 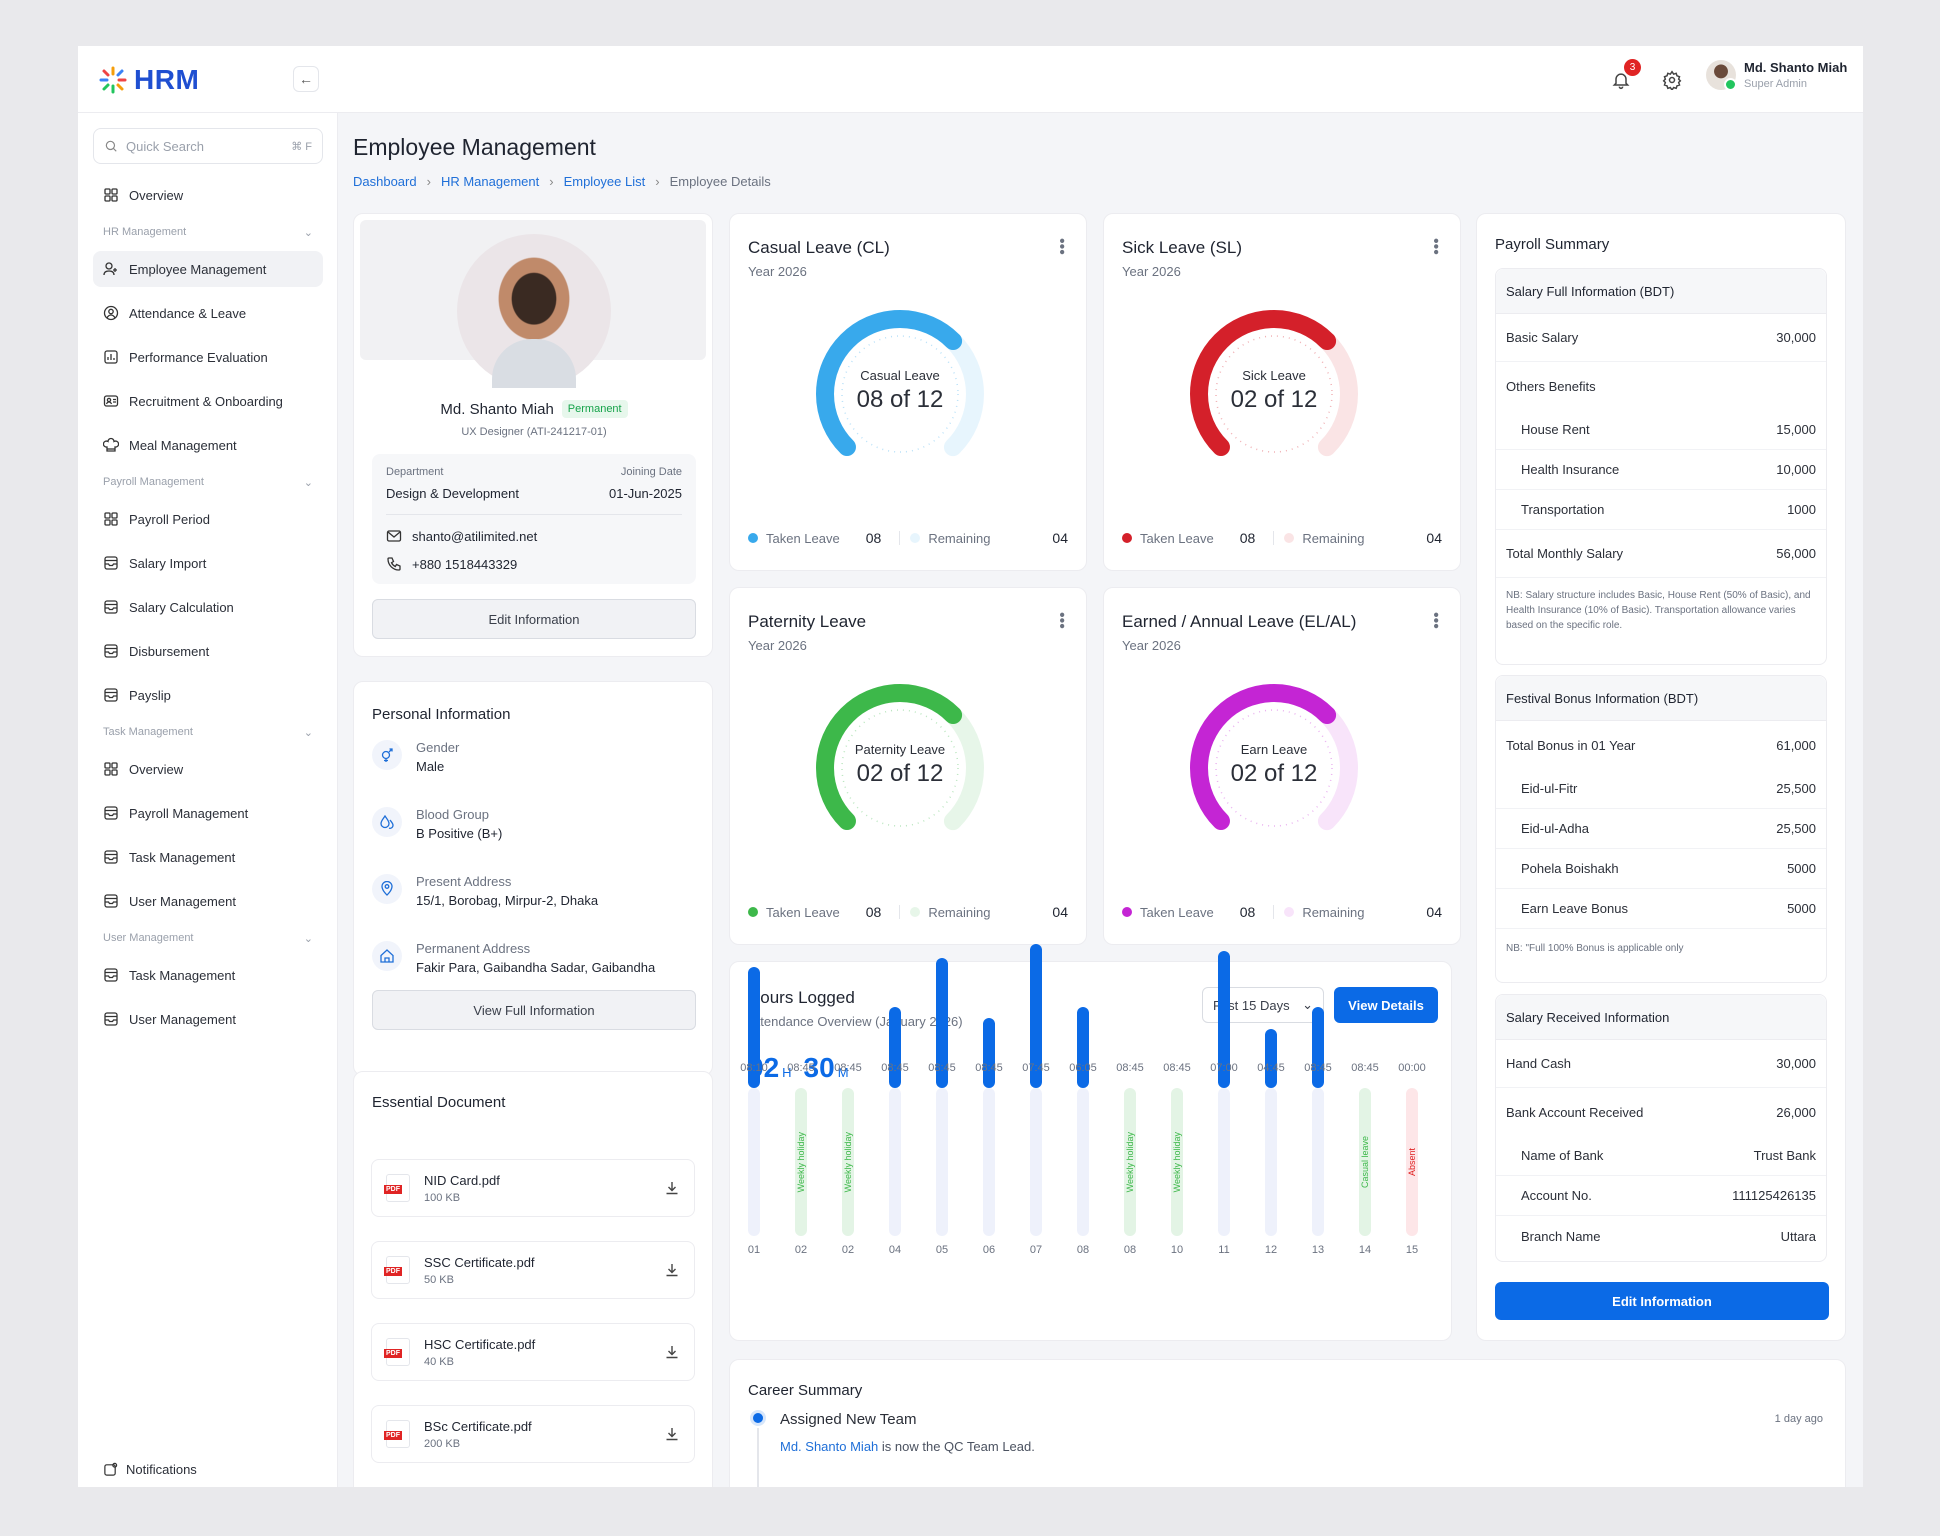 What do you see at coordinates (451, 564) in the screenshot?
I see `phone-row: +880 1518443329` at bounding box center [451, 564].